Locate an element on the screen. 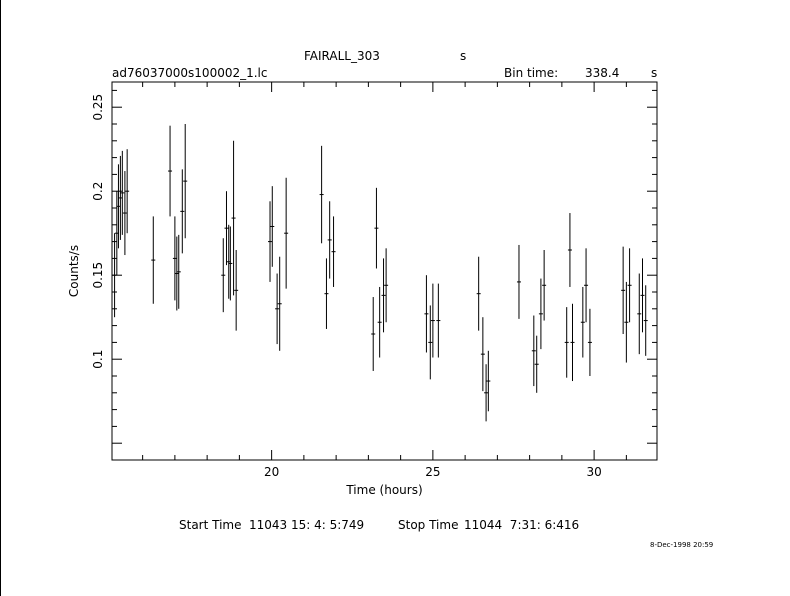  start-time-label: Start Time is located at coordinates (210, 525).